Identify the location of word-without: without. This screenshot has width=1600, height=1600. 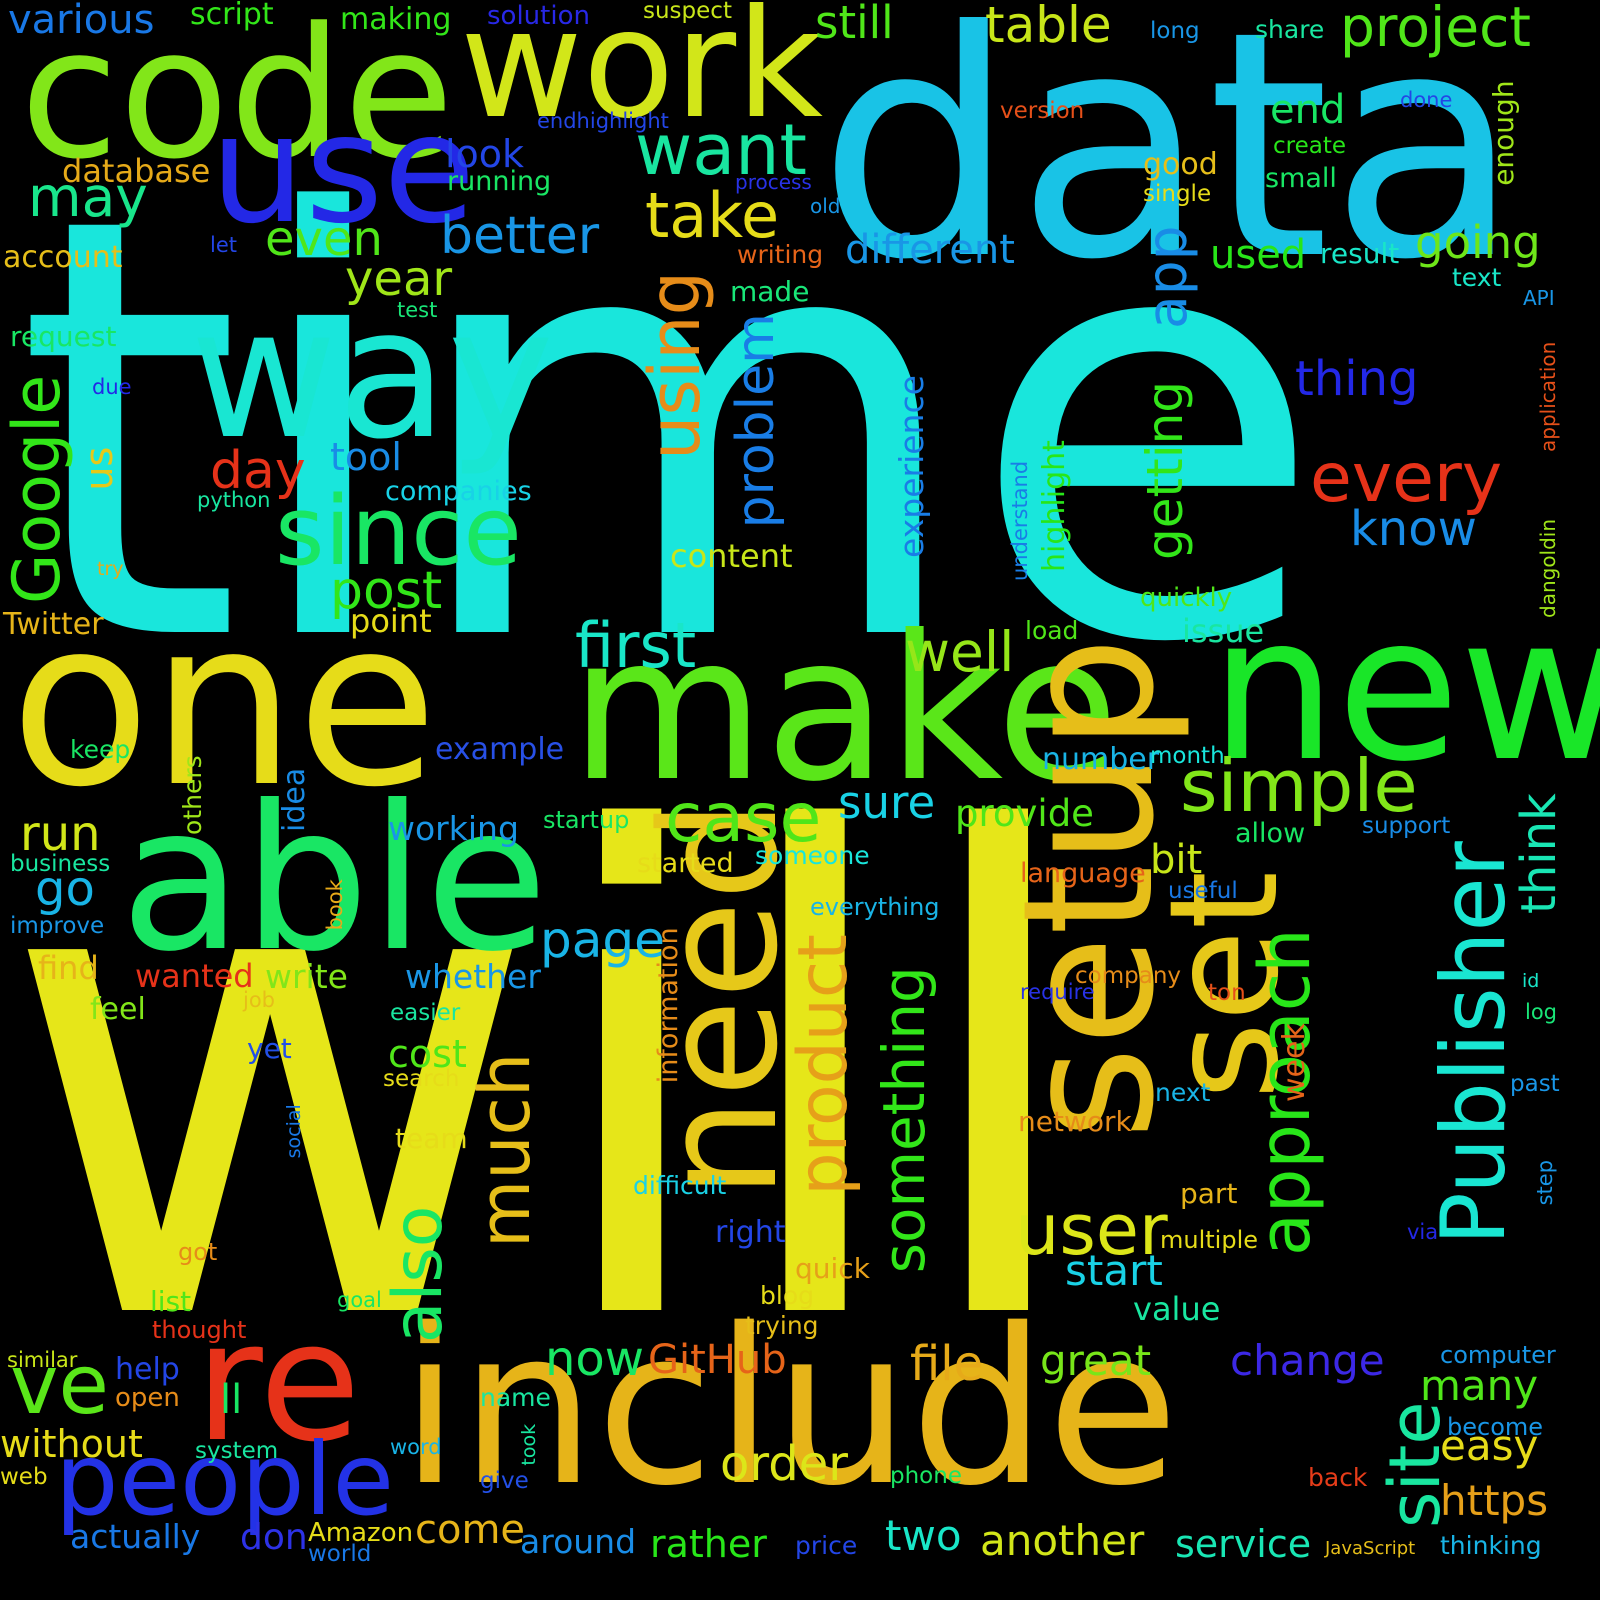
(71, 1444).